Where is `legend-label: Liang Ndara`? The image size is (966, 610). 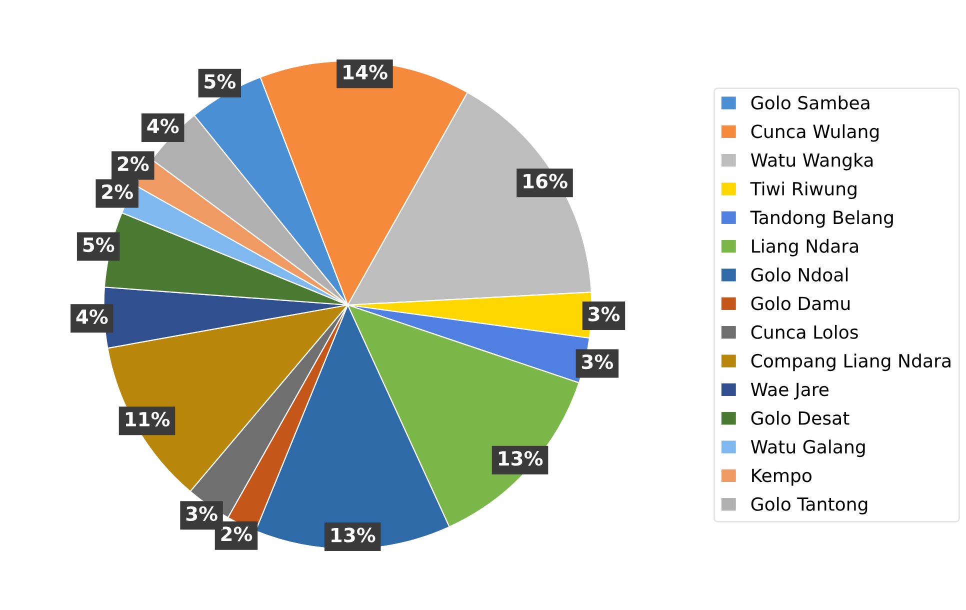
legend-label: Liang Ndara is located at coordinates (805, 247).